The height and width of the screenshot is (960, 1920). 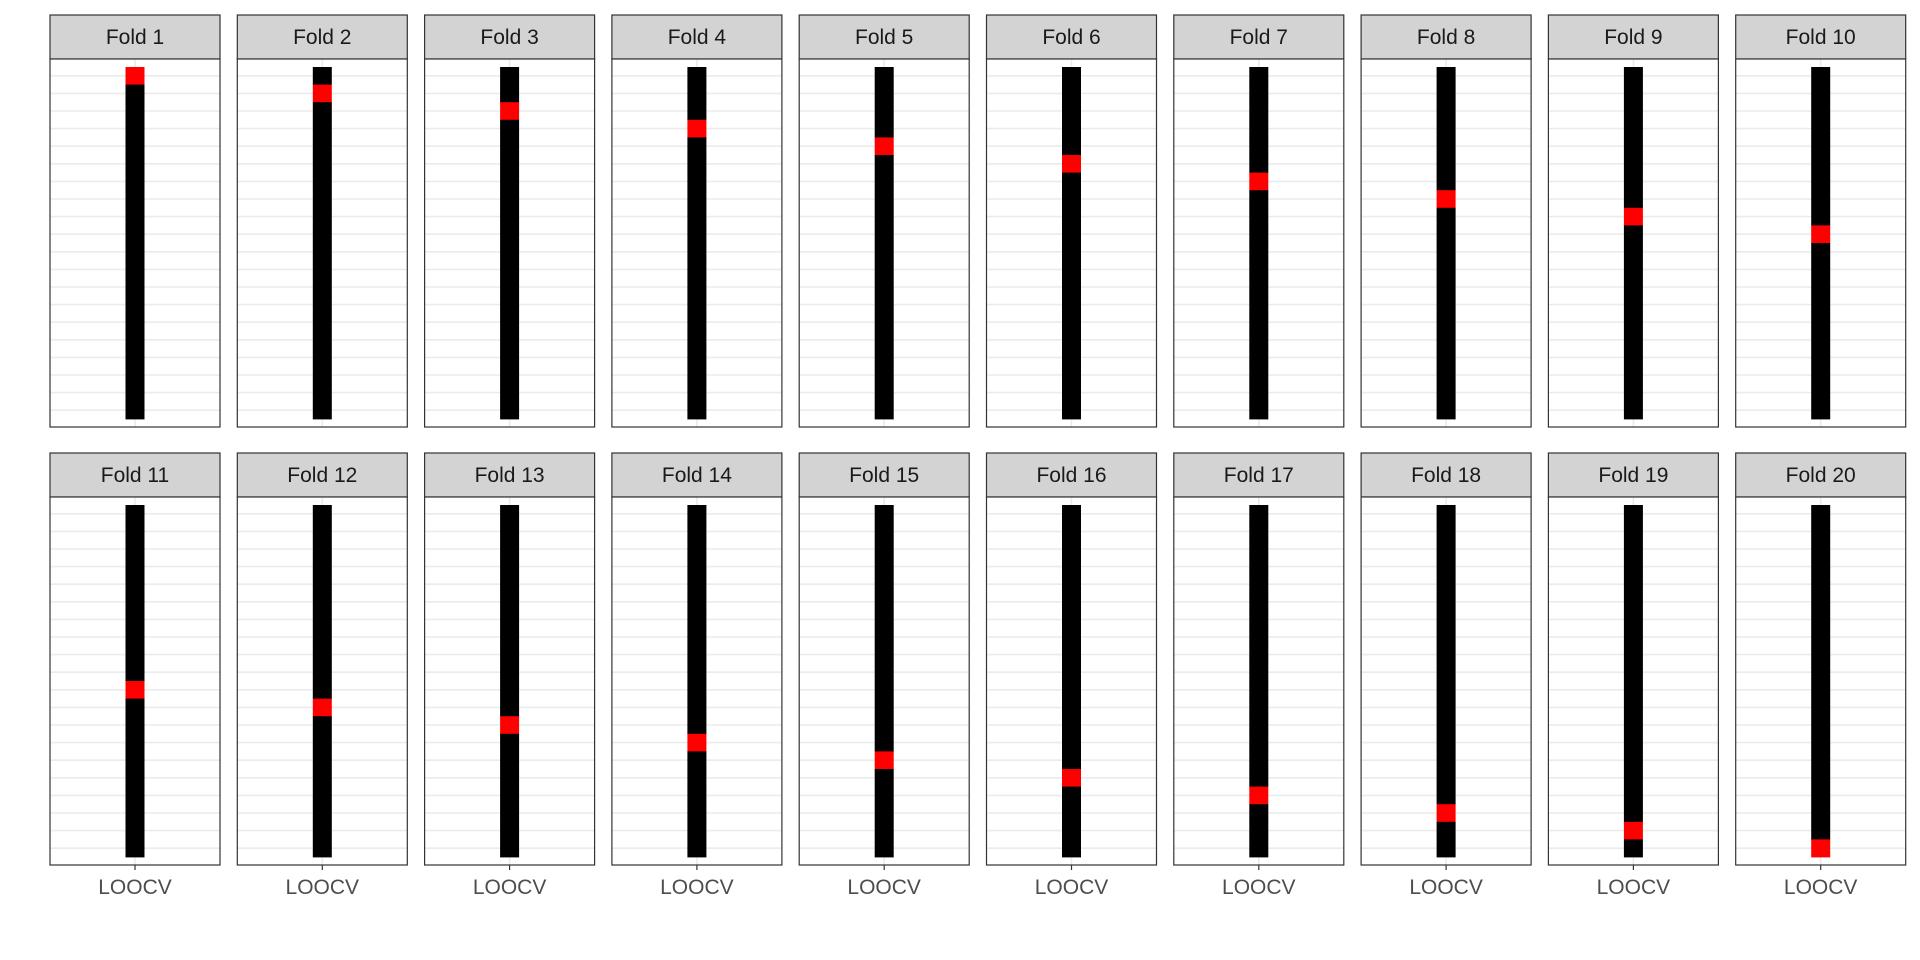 I want to click on facet-label-fold-17: Fold 17, so click(x=1259, y=475).